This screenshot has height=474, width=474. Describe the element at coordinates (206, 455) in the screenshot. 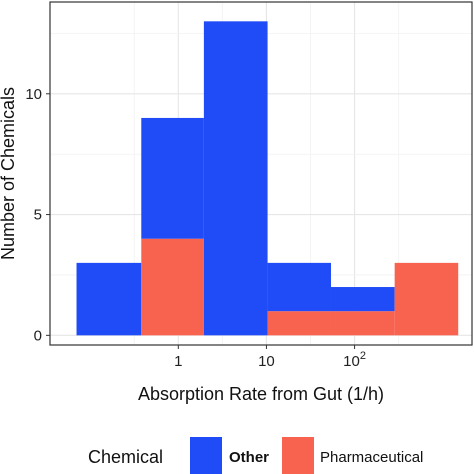

I see `legend-key-other` at that location.